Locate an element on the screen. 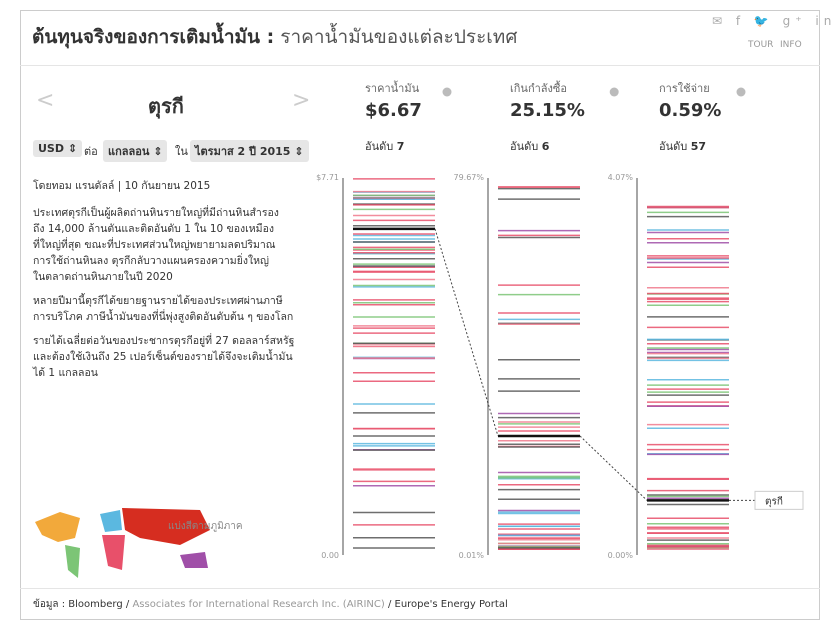 This screenshot has width=840, height=624. axis-max-label: $7.71 is located at coordinates (327, 177).